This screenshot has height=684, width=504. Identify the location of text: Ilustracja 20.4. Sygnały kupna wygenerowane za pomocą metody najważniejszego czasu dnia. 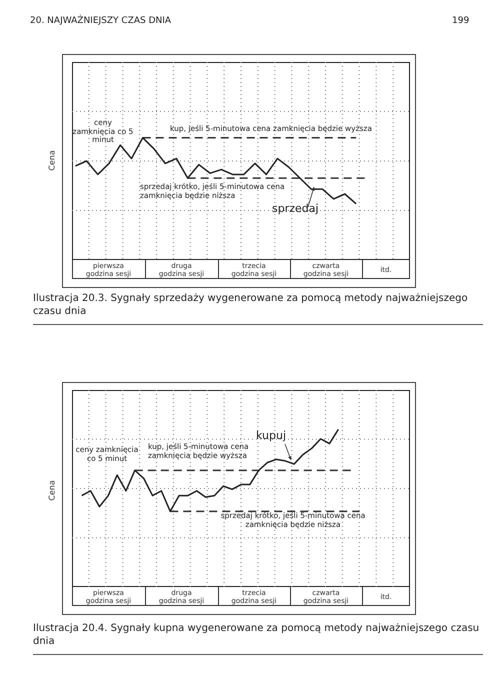
(256, 635).